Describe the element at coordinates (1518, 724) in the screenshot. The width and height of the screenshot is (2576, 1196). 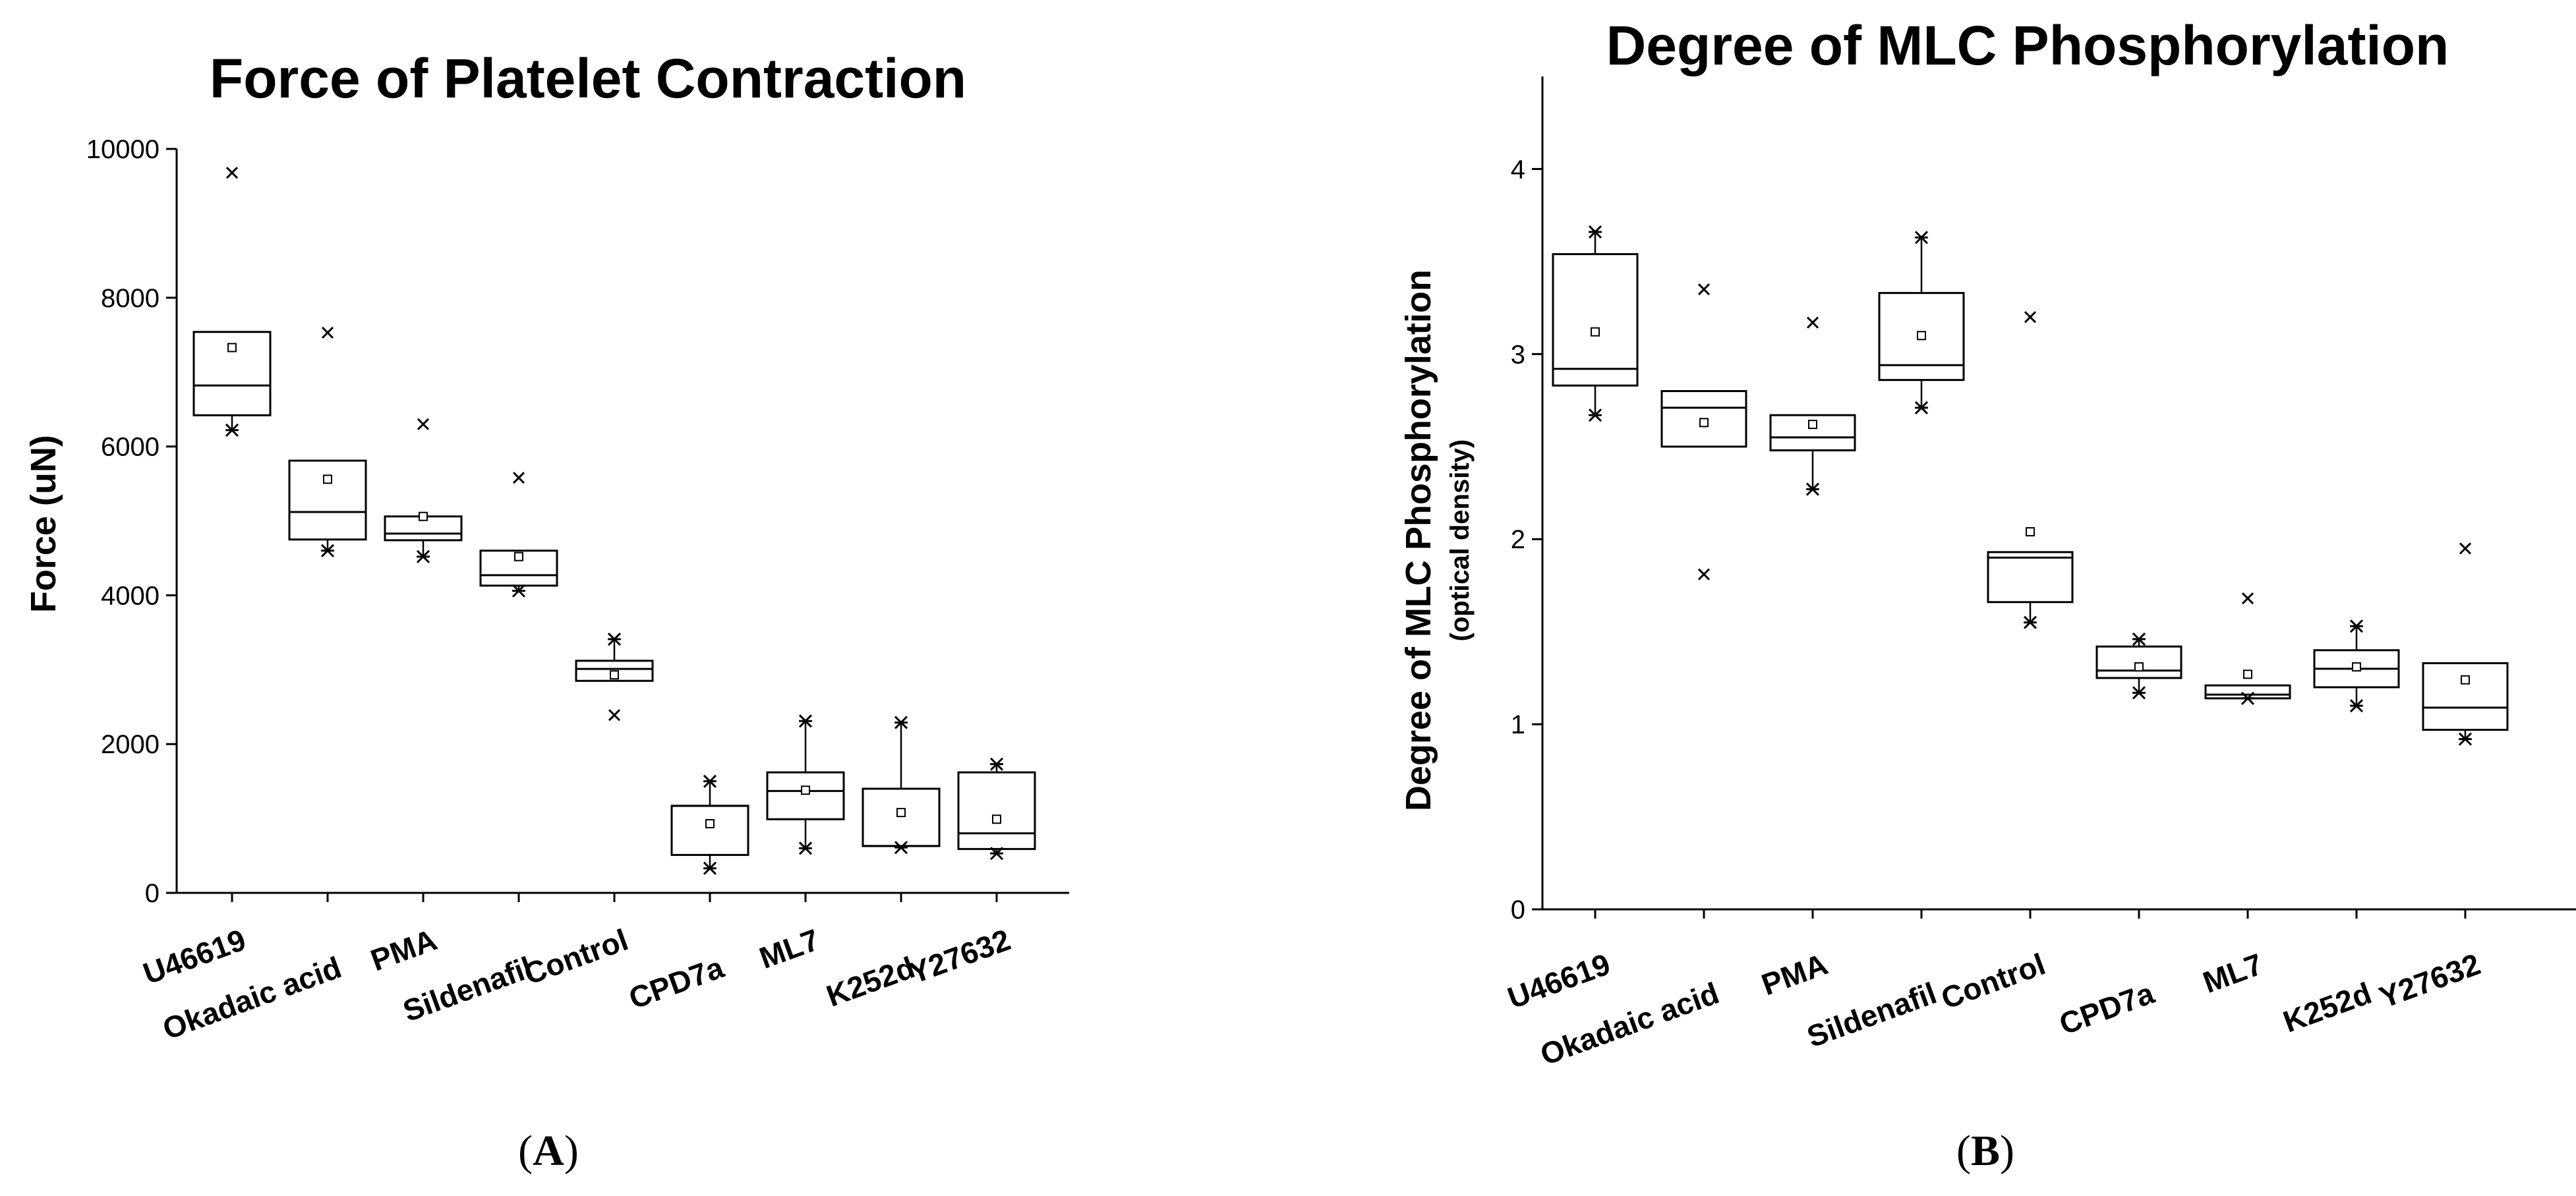
I see `y-tick-label: 1` at that location.